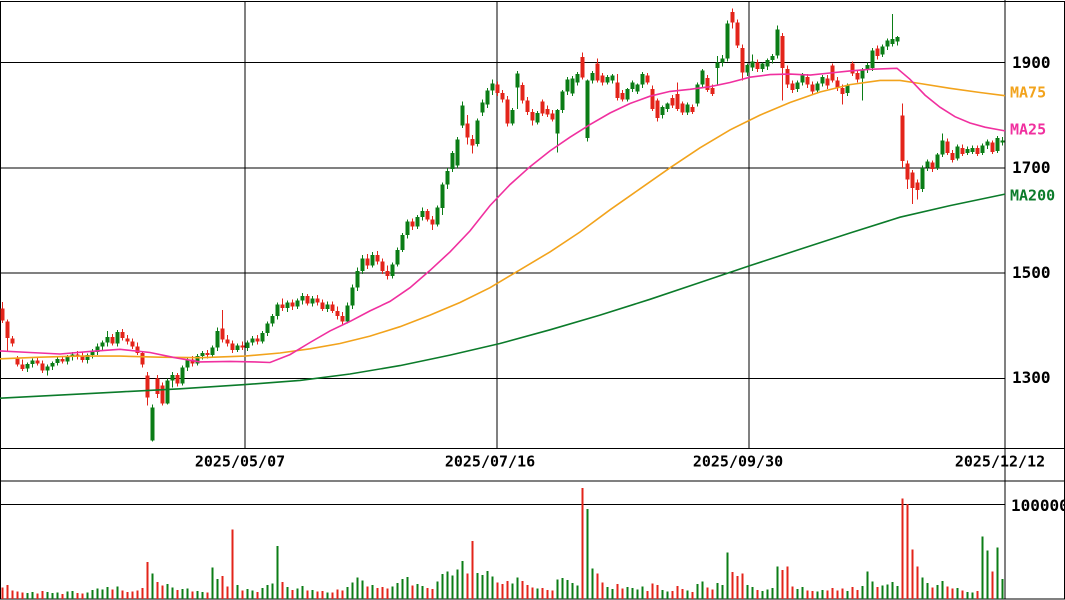 The width and height of the screenshot is (1065, 600). Describe the element at coordinates (738, 461) in the screenshot. I see `date-axis-label-3: 2025/09/30` at that location.